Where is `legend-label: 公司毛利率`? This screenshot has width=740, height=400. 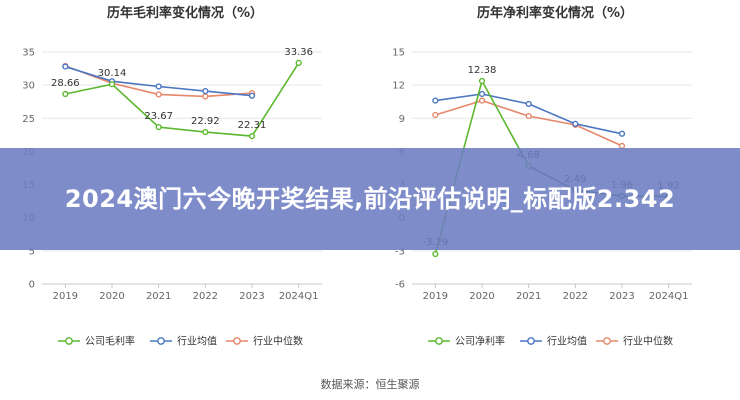
legend-label: 公司毛利率 is located at coordinates (110, 341).